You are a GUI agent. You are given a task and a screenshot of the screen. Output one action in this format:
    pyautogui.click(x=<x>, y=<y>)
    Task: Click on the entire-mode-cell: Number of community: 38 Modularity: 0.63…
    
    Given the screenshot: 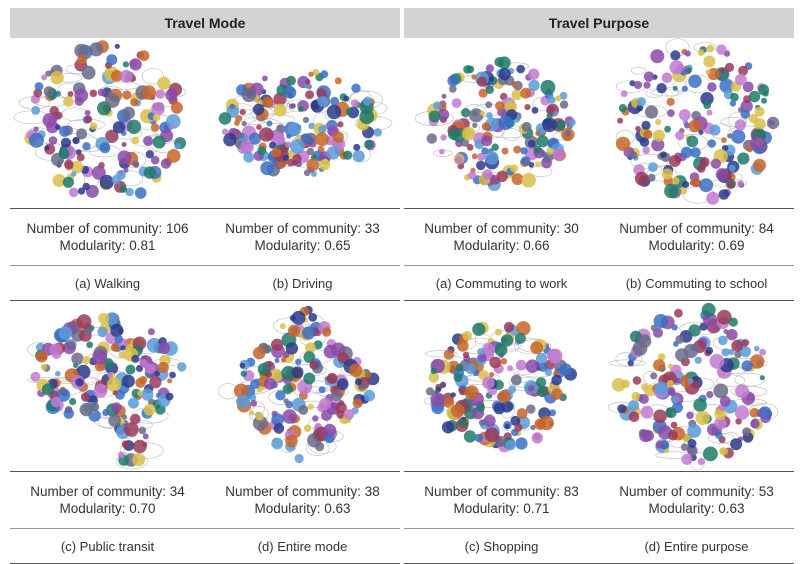 What is the action you would take?
    pyautogui.click(x=302, y=432)
    